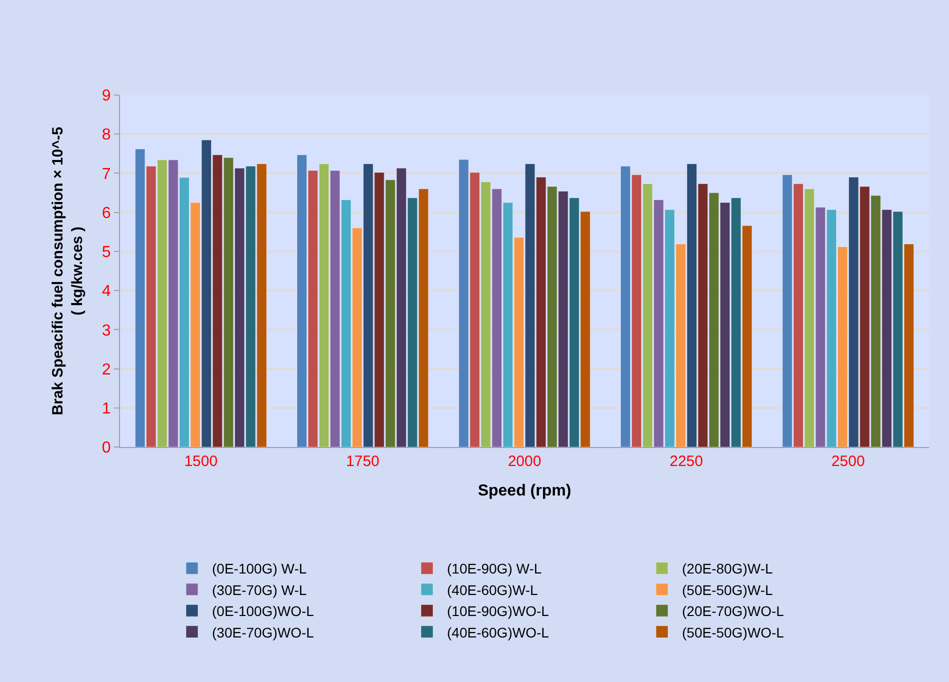  I want to click on legend-label: (50E-50G)WO-L, so click(733, 632).